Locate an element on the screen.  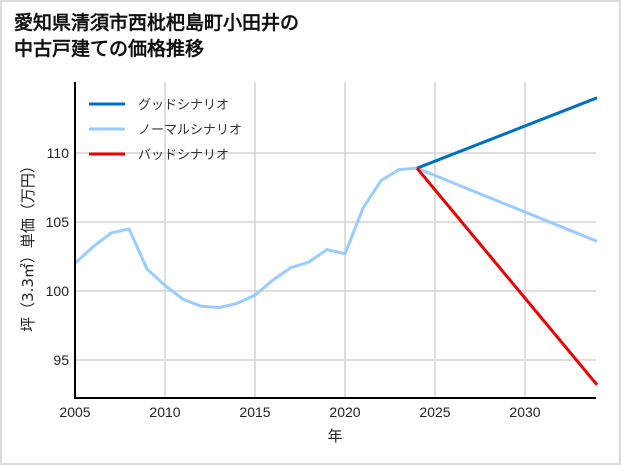
legend-label: ノーマルシナリオ is located at coordinates (190, 130).